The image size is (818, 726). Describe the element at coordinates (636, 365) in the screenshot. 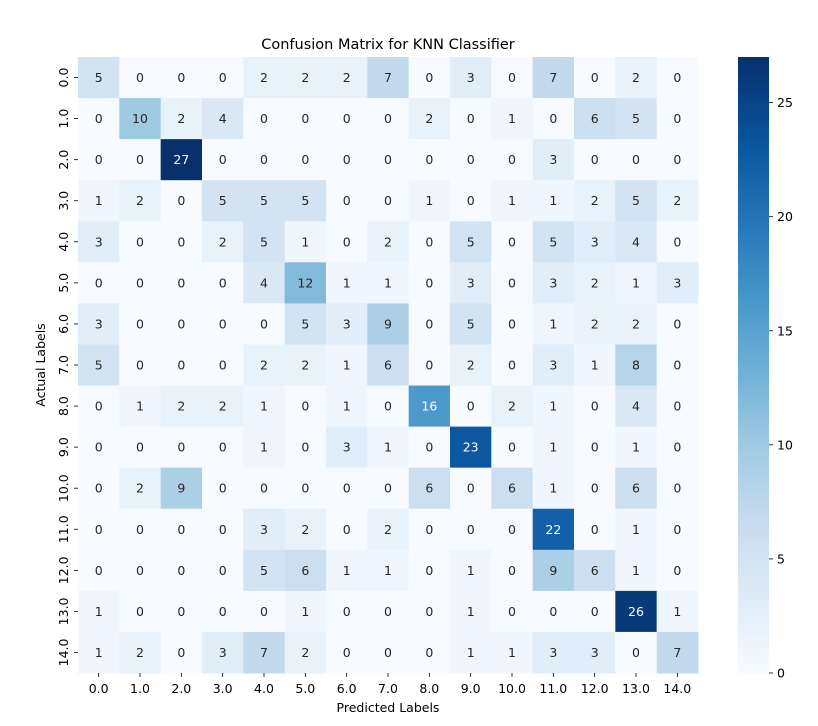

I see `cell-value-label: 8` at that location.